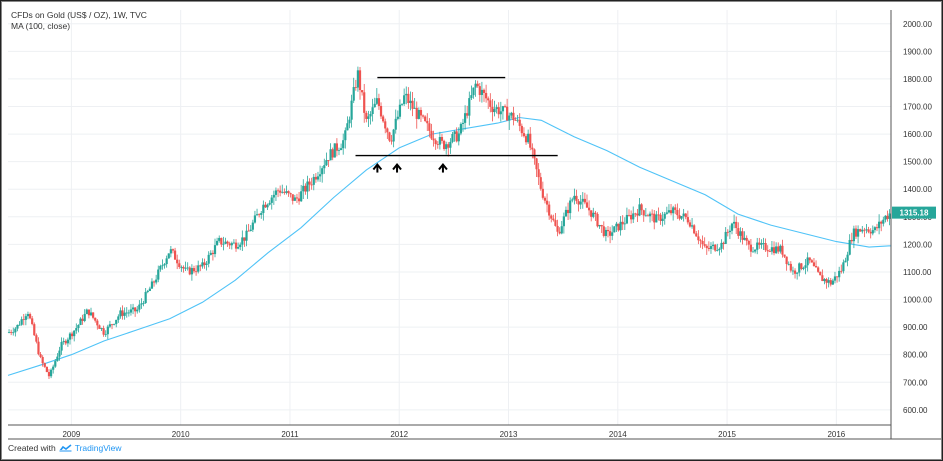 Image resolution: width=943 pixels, height=461 pixels. I want to click on annotations, so click(456, 124).